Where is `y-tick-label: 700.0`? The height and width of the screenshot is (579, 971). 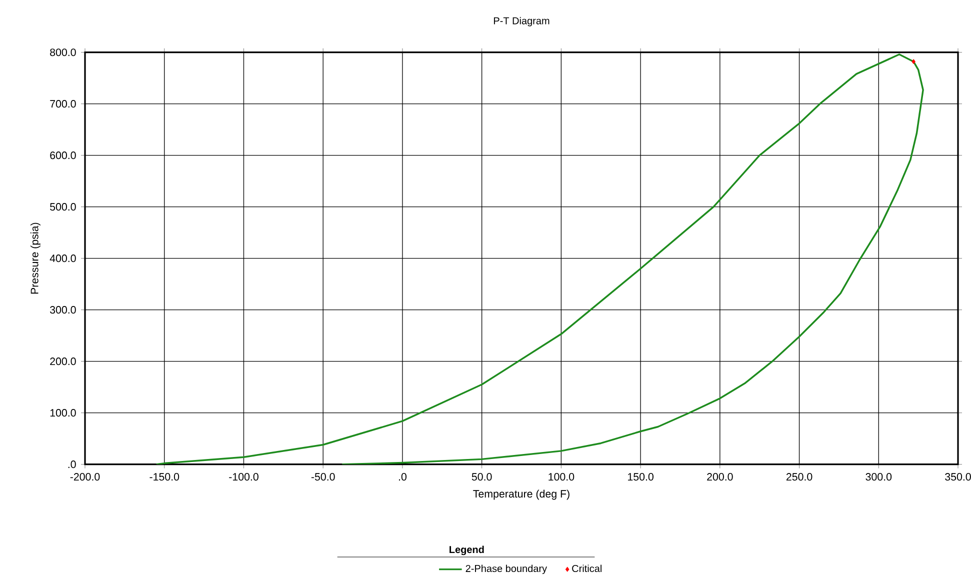 y-tick-label: 700.0 is located at coordinates (63, 104).